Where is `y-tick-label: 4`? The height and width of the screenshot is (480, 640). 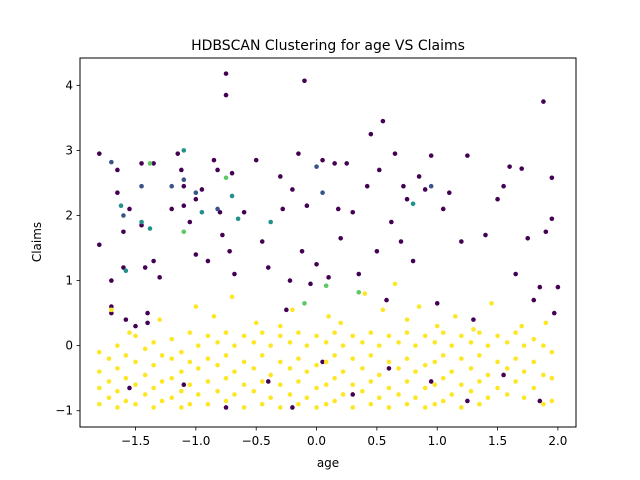
y-tick-label: 4 is located at coordinates (69, 85).